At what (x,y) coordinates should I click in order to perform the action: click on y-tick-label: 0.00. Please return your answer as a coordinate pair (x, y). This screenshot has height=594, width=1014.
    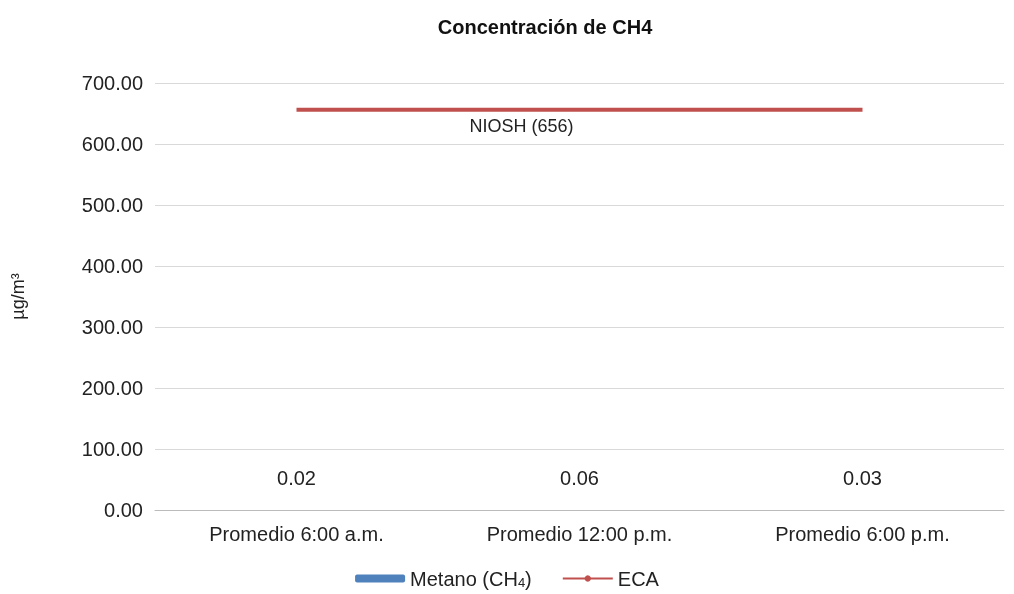
    Looking at the image, I should click on (123, 510).